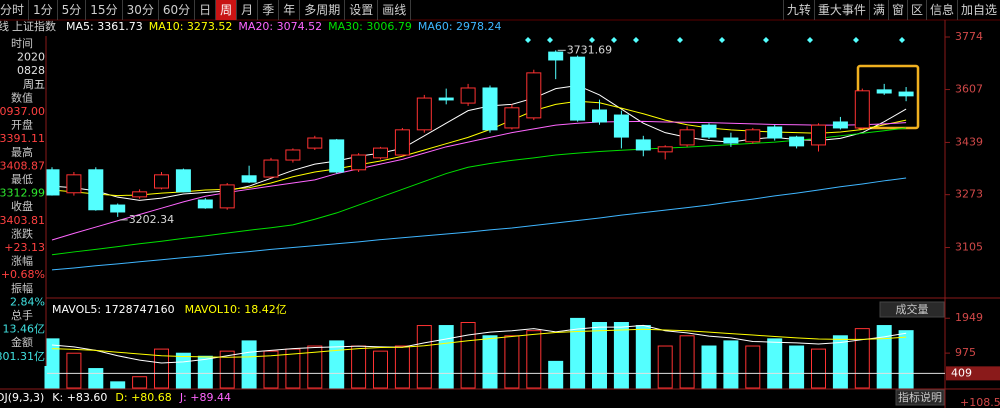 The image size is (1000, 408). I want to click on tool-button: 重大事件, so click(841, 10).